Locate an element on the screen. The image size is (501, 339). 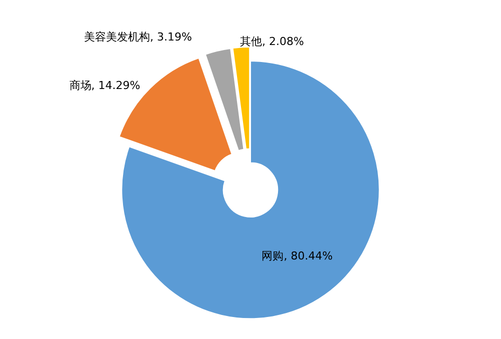
slice-label: 商场, 14.29% is located at coordinates (104, 85).